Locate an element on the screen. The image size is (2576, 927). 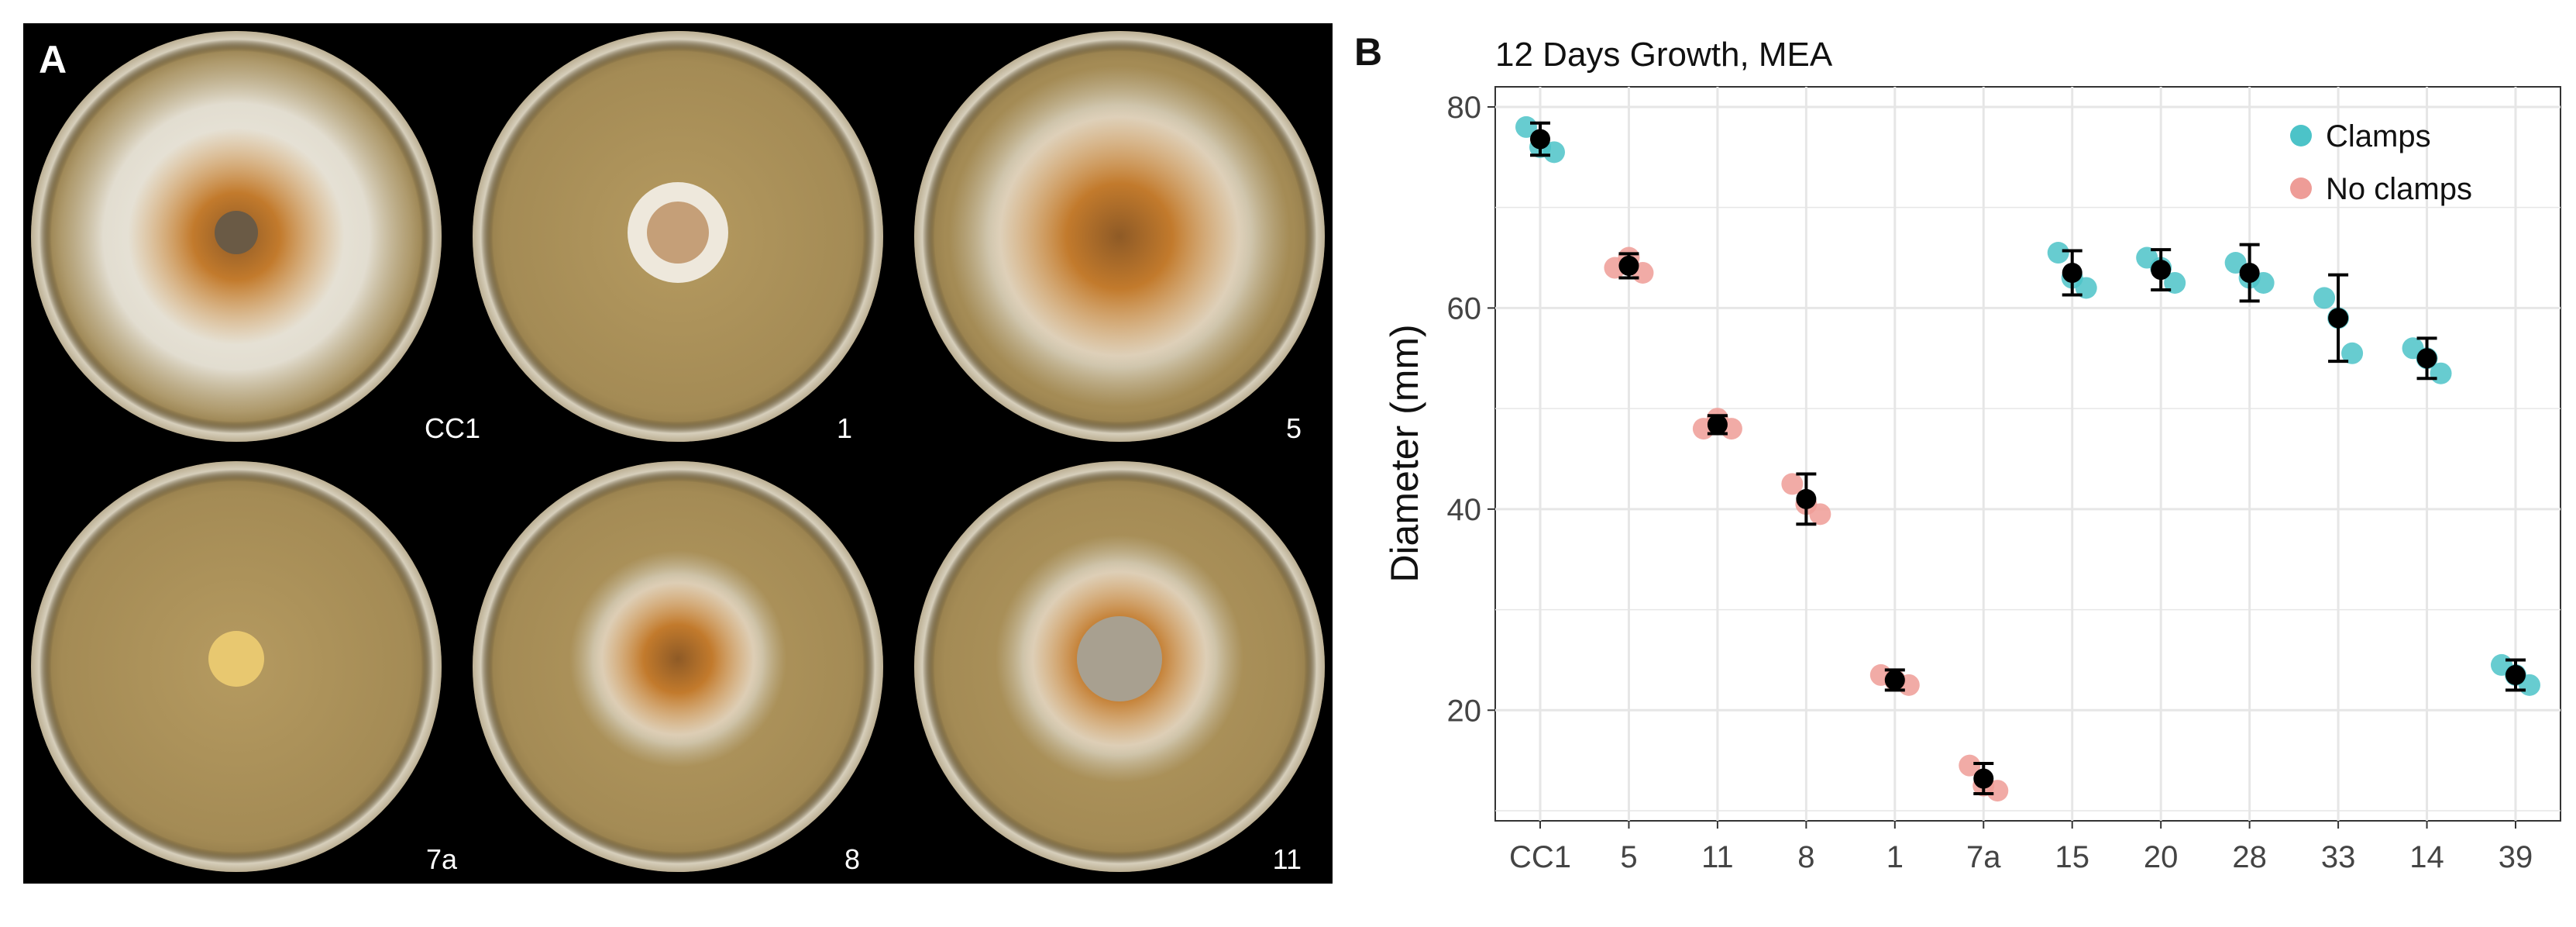
plate-label-cc1: CC1 is located at coordinates (452, 428).